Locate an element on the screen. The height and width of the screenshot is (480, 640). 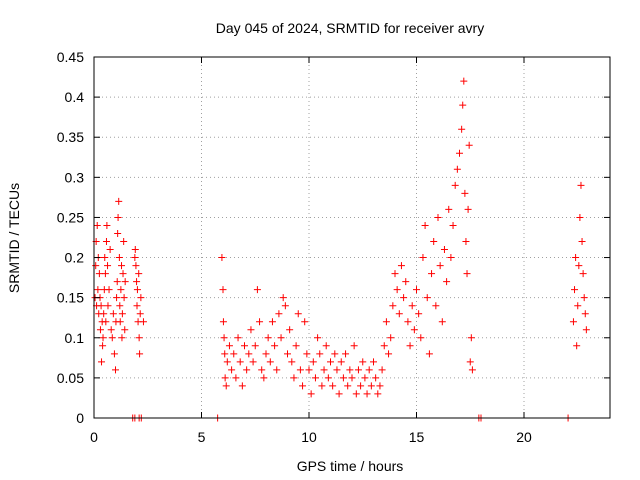
y-tick-label: 0.4 is located at coordinates (75, 97).